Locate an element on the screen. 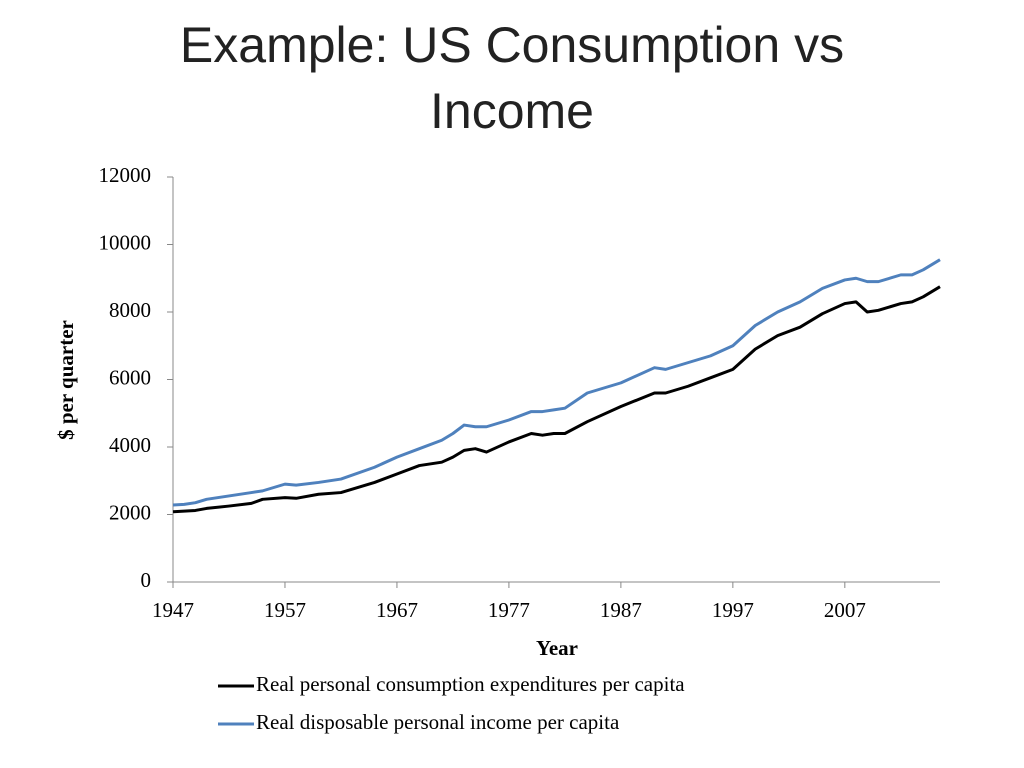 This screenshot has width=1024, height=768. x-tick-label: 1997 is located at coordinates (733, 610).